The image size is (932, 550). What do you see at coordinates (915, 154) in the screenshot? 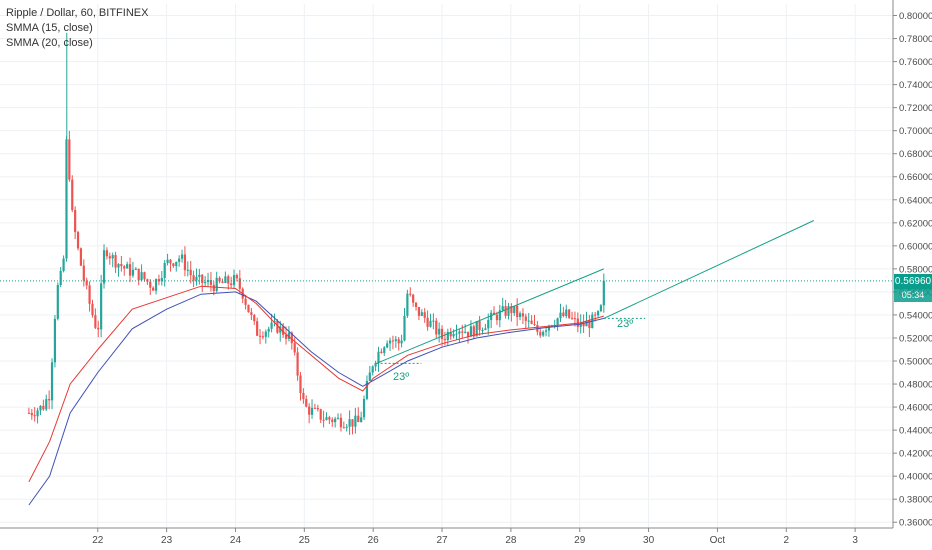
I see `y-tick-label: 0.68000` at bounding box center [915, 154].